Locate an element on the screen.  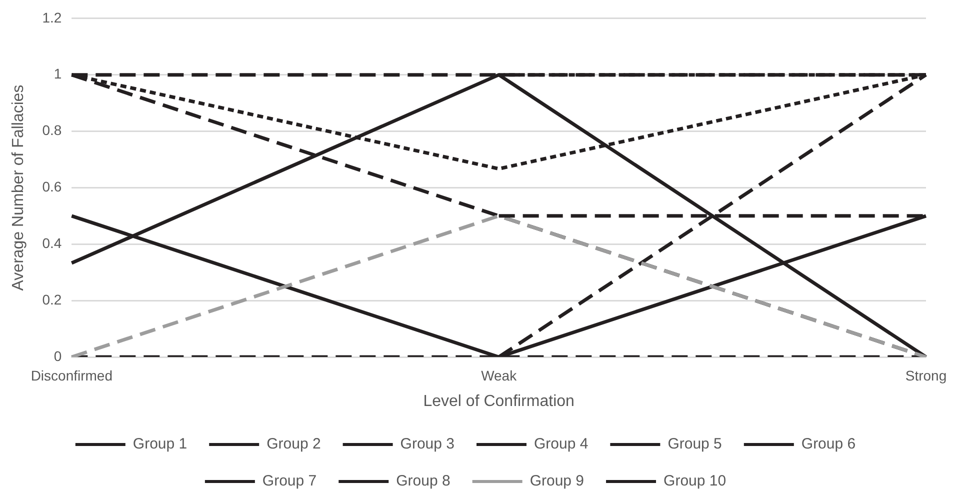
y-axis-title: Average Number of Fallacies is located at coordinates (19, 187).